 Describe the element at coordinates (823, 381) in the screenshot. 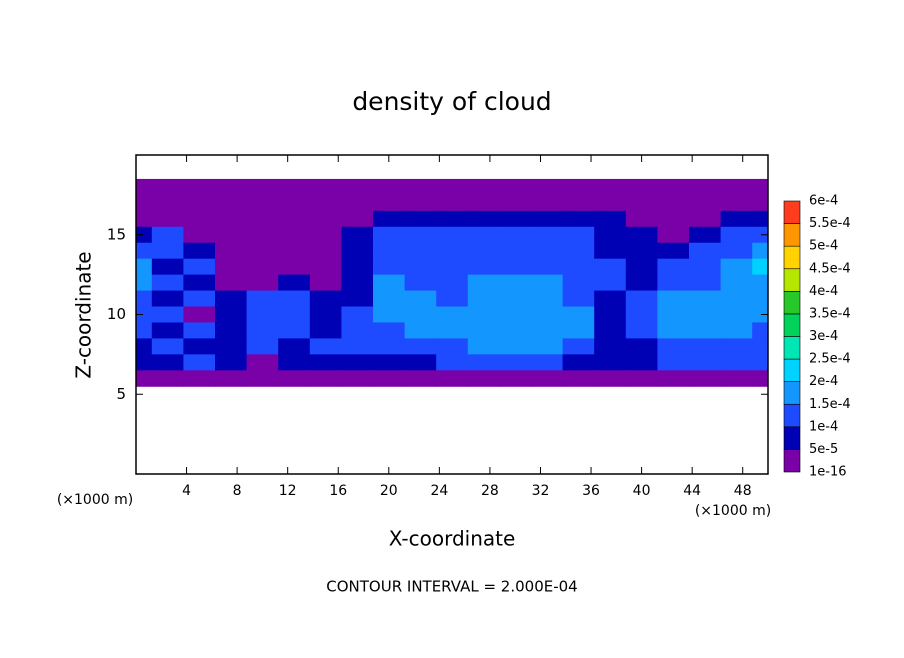

I see `colorbar-label: 2e-4` at that location.